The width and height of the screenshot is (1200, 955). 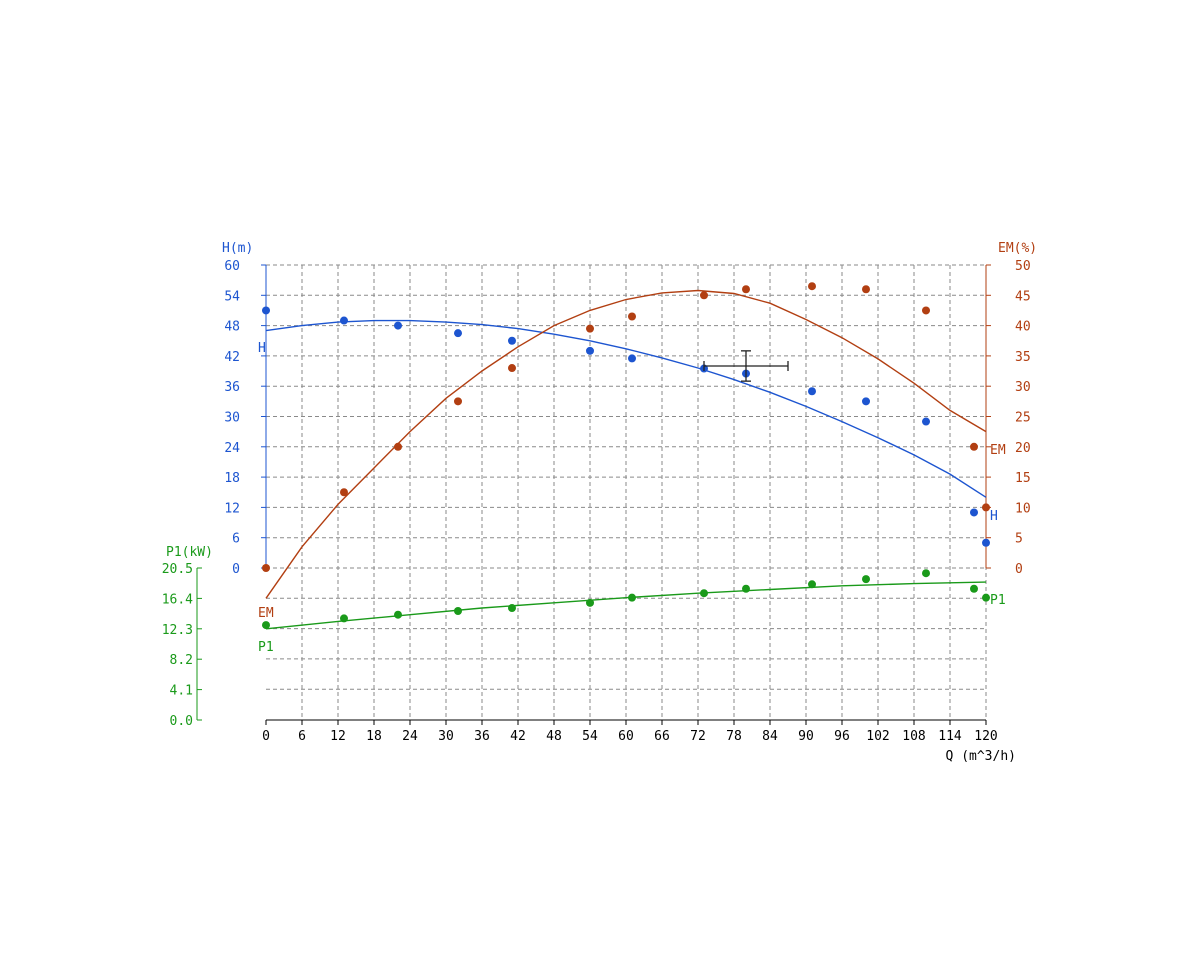 What do you see at coordinates (626, 736) in the screenshot?
I see `x-tick-label: 60` at bounding box center [626, 736].